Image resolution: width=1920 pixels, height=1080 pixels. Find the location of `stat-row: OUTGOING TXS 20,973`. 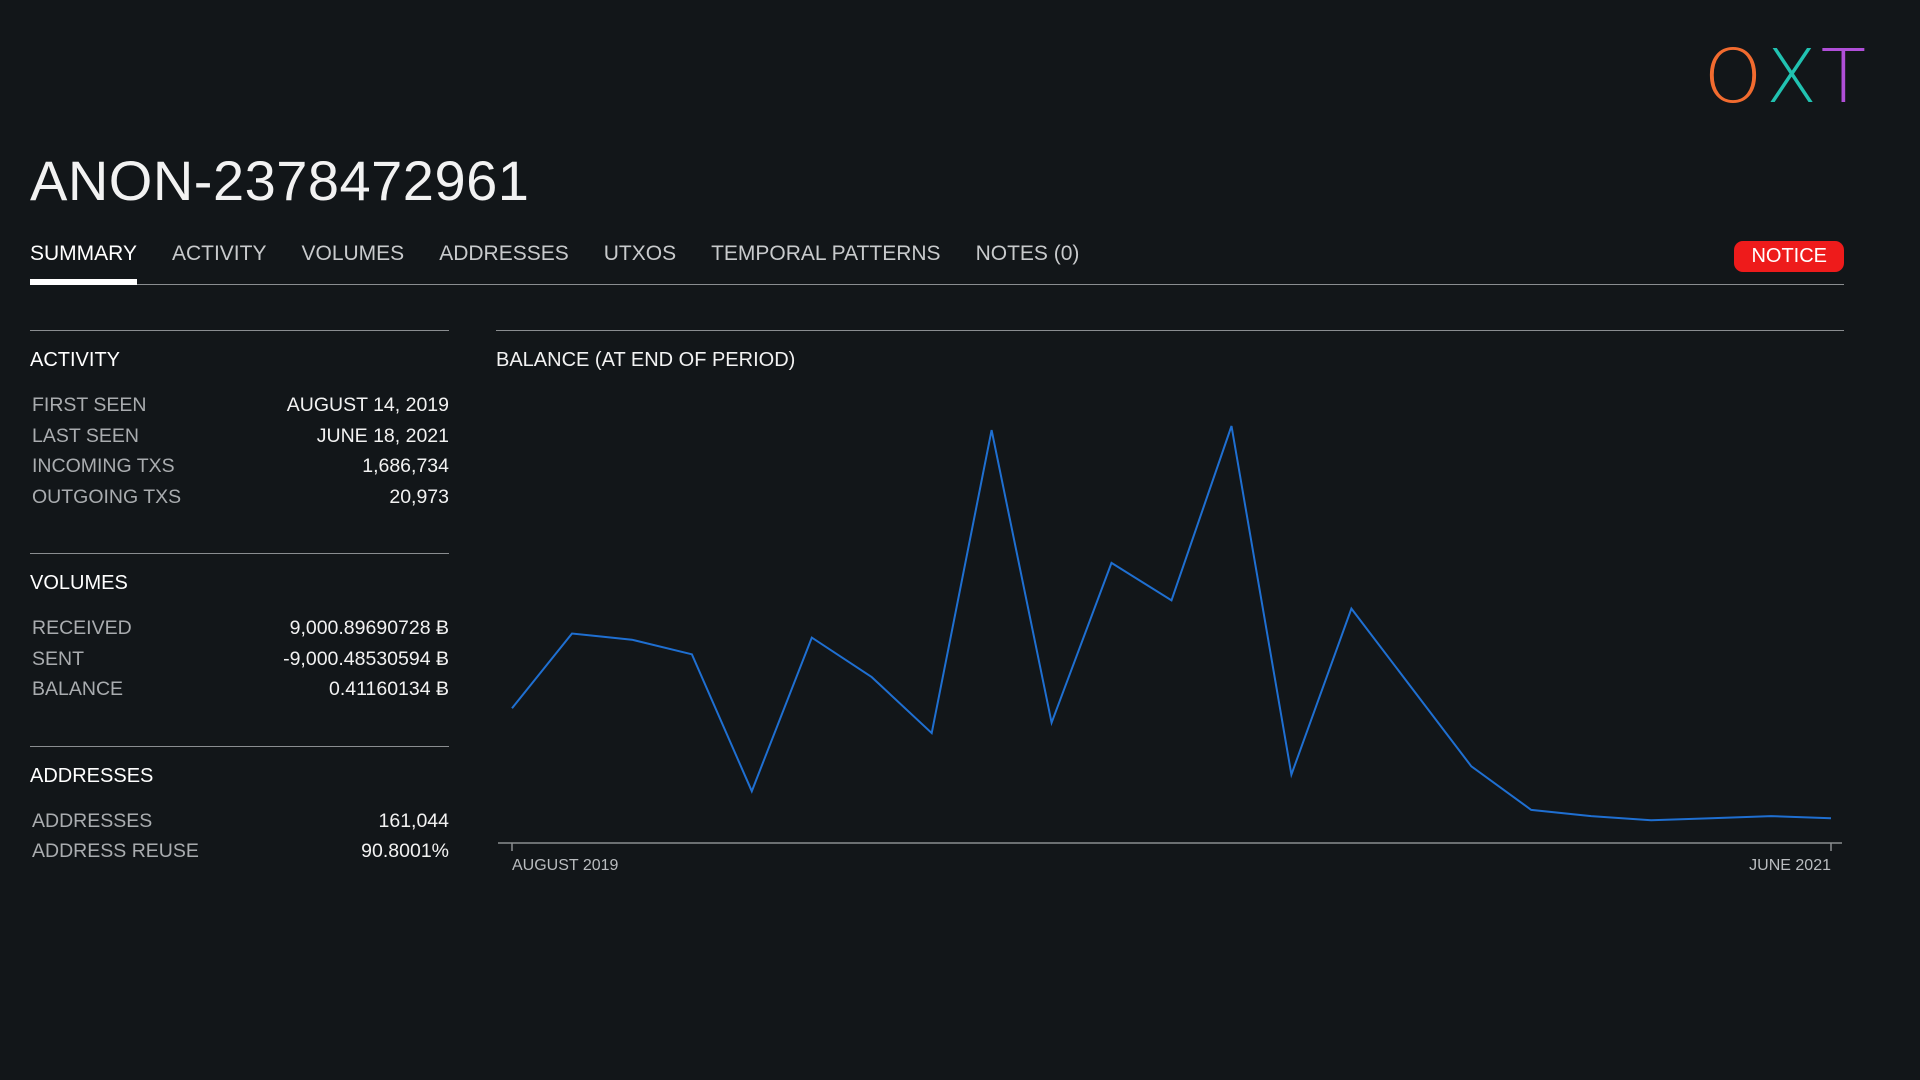

stat-row: OUTGOING TXS 20,973 is located at coordinates (239, 497).